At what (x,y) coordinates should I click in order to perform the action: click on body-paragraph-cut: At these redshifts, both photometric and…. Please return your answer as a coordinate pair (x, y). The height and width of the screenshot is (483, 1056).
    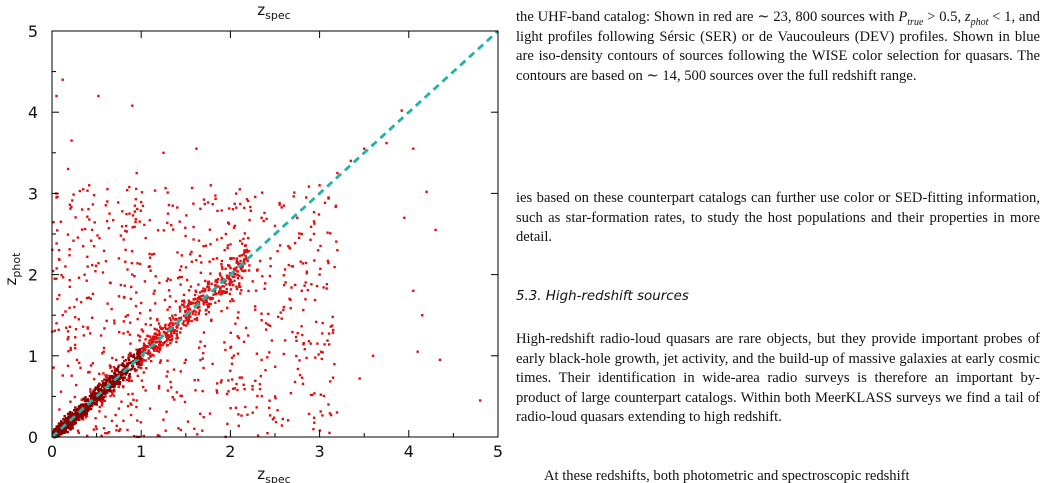
    Looking at the image, I should click on (727, 475).